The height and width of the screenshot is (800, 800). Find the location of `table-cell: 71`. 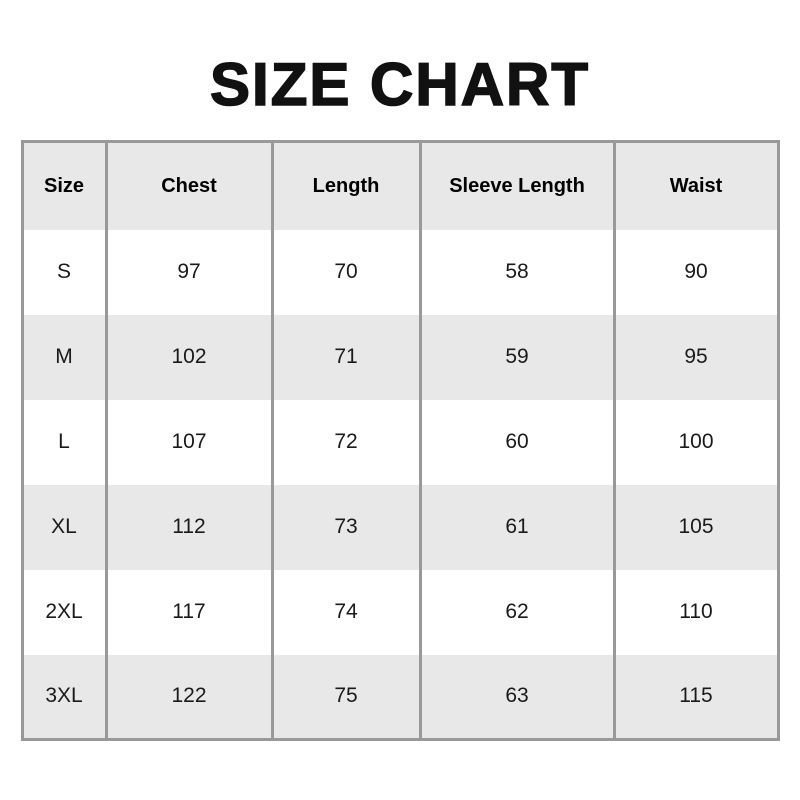

table-cell: 71 is located at coordinates (345, 357).